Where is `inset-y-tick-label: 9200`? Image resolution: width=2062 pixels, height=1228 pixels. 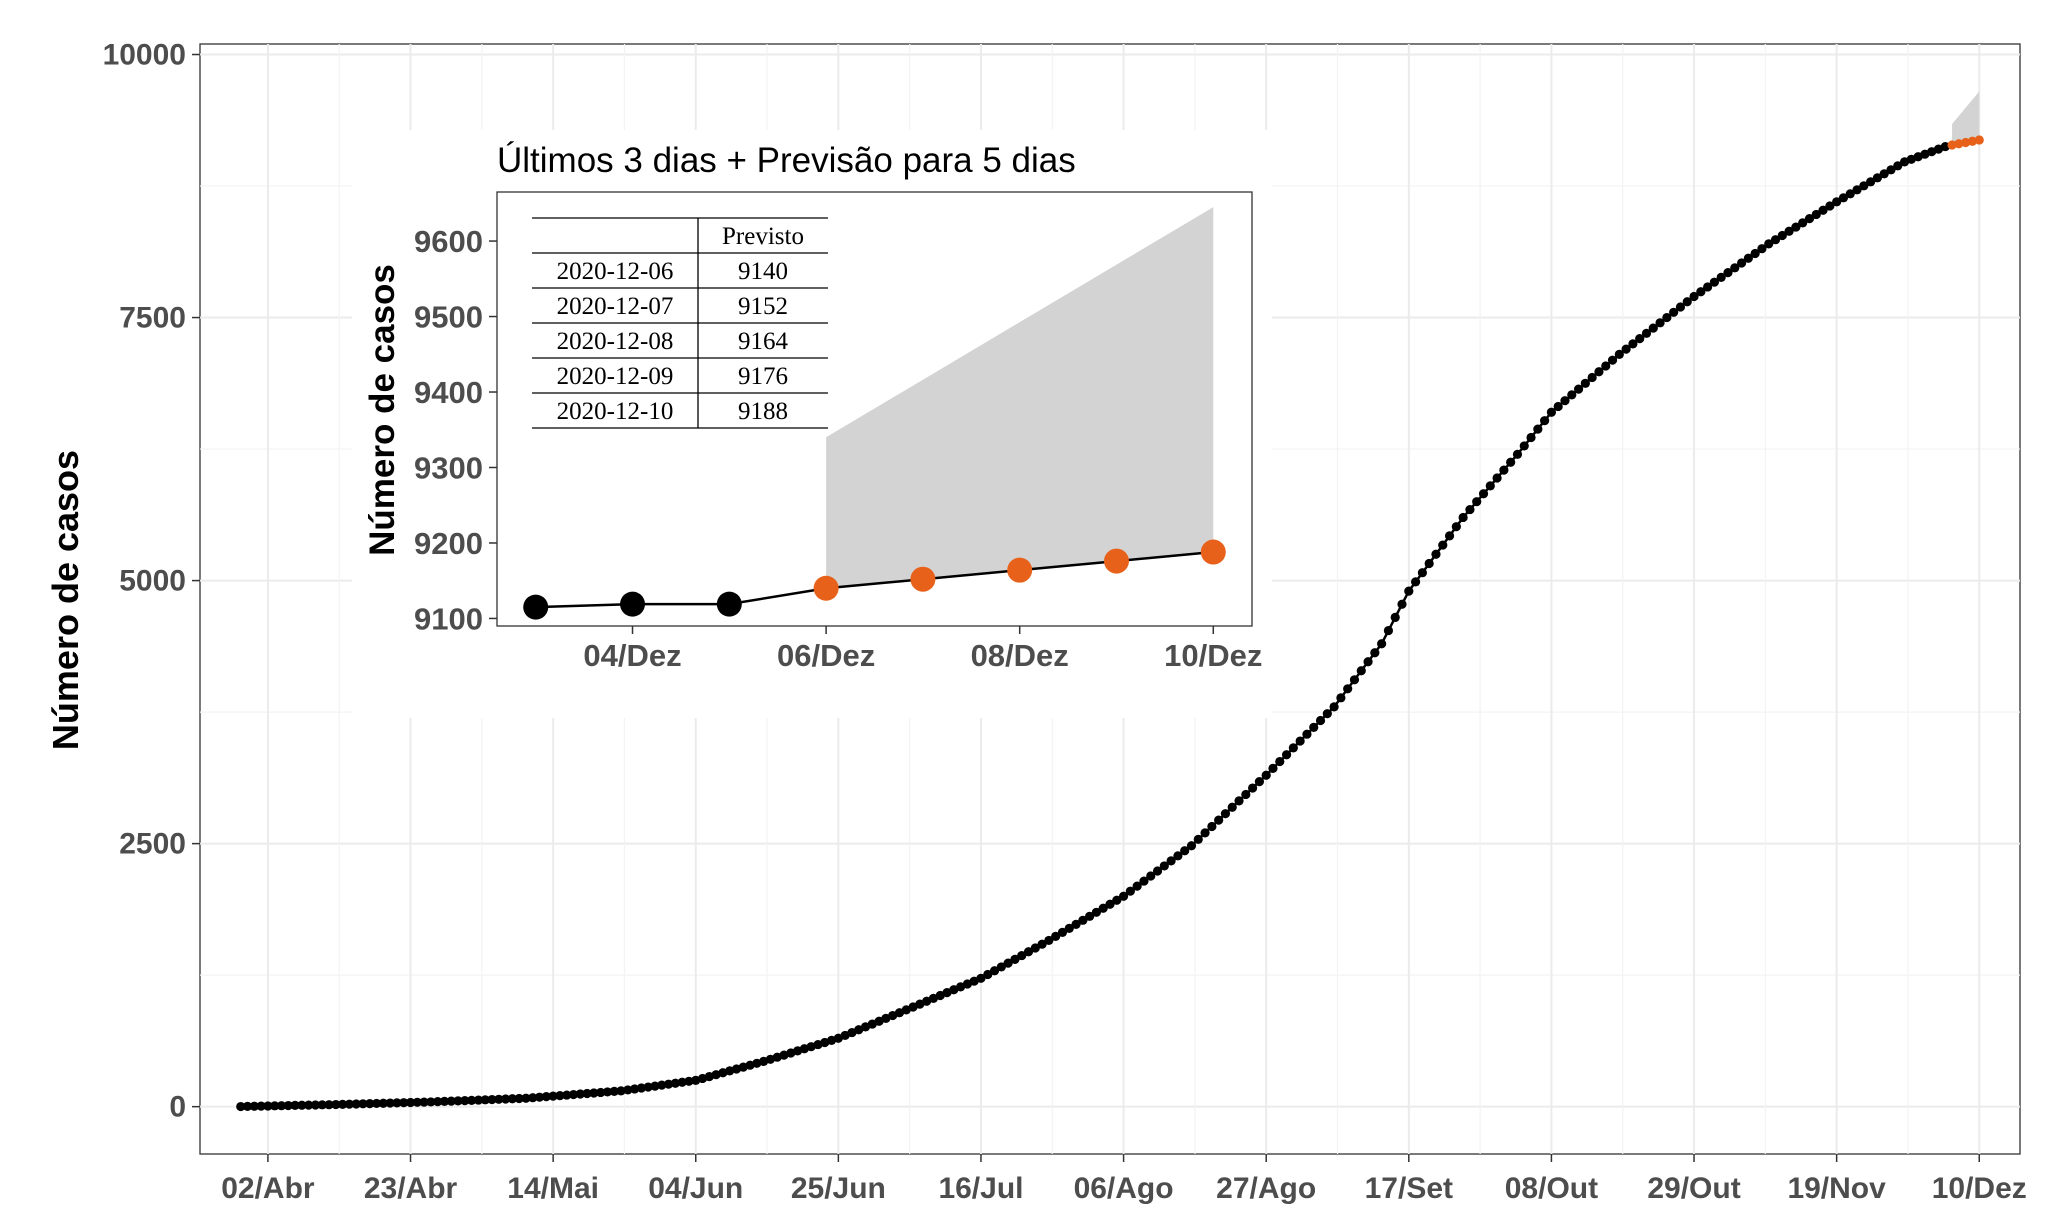
inset-y-tick-label: 9200 is located at coordinates (448, 543).